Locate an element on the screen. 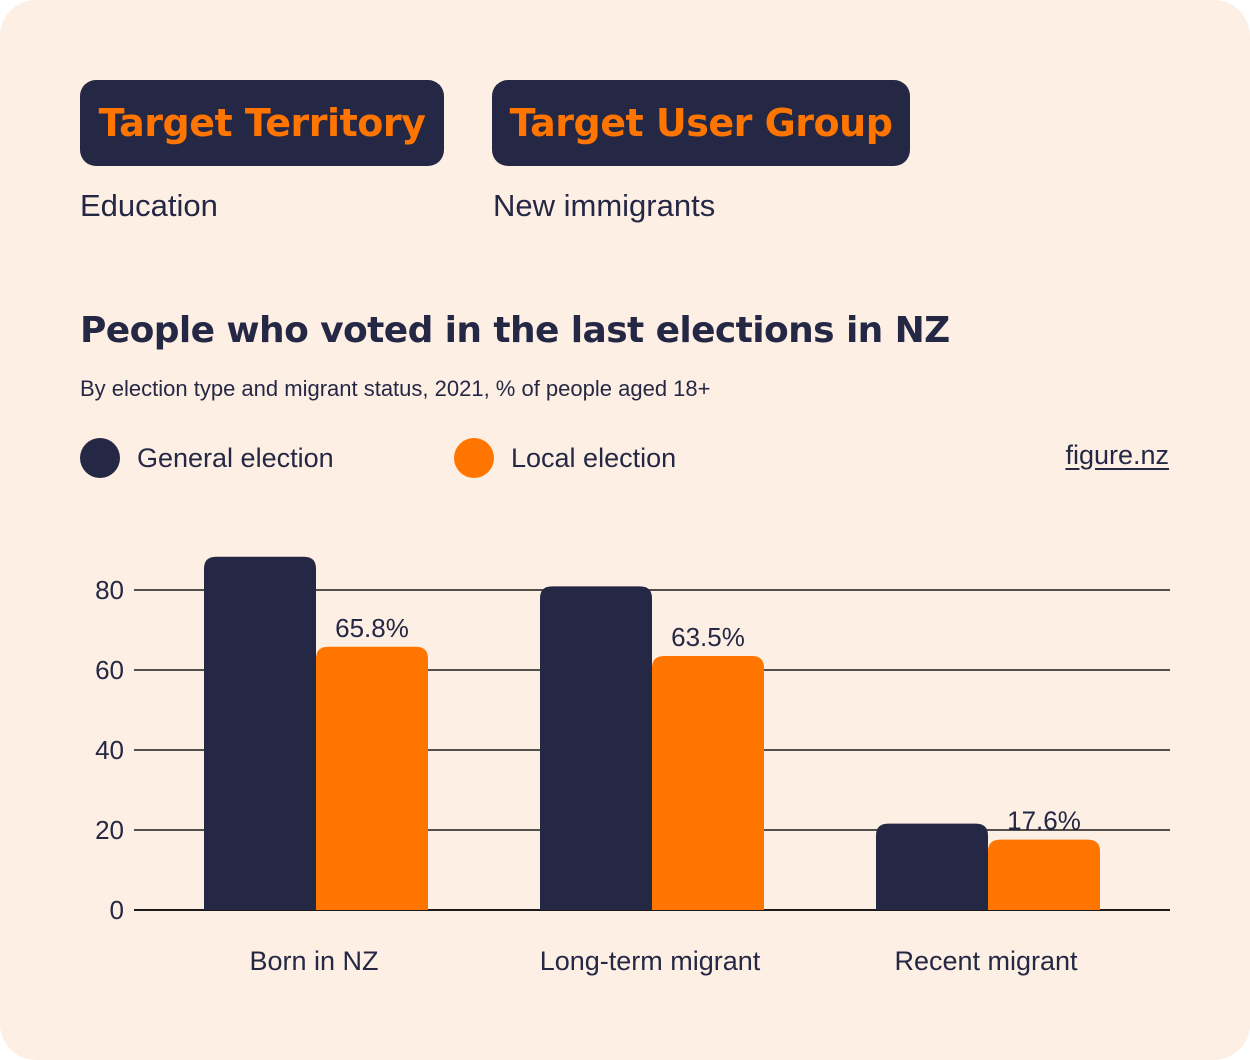 The image size is (1250, 1060). target-territory-tag: Target Territory is located at coordinates (262, 123).